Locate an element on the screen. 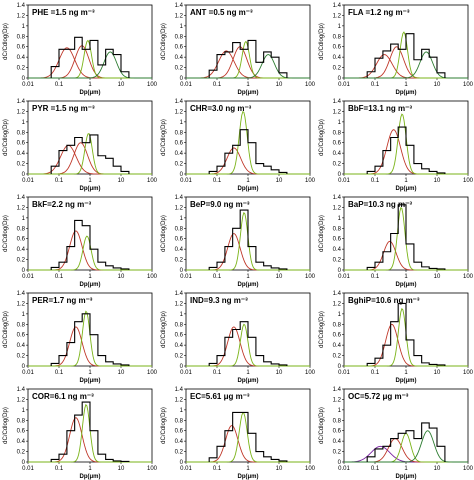 This screenshot has width=474, height=480. chart-title: CHR=3.0 ng m⁻³ is located at coordinates (221, 108).